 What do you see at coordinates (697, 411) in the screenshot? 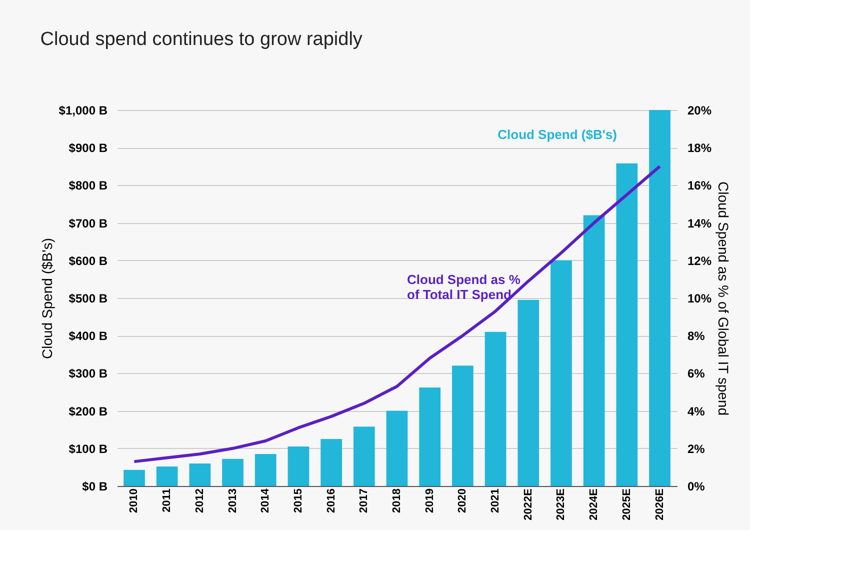
I see `y2-tick-label: 4%` at bounding box center [697, 411].